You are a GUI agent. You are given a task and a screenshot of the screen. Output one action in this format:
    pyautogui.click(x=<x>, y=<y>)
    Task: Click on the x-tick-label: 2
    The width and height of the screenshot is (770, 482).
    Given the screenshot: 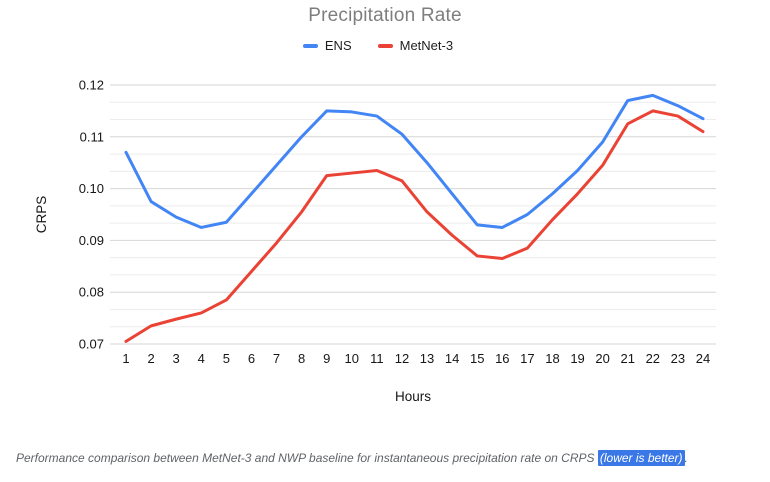 What is the action you would take?
    pyautogui.click(x=150, y=358)
    